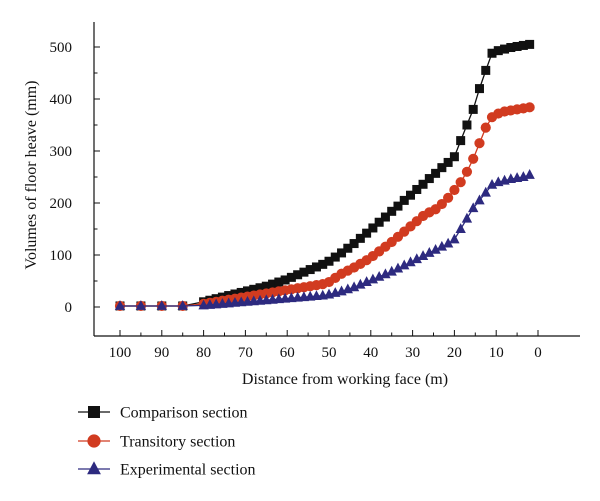  Describe the element at coordinates (61, 256) in the screenshot. I see `y-tick-label: 100` at that location.